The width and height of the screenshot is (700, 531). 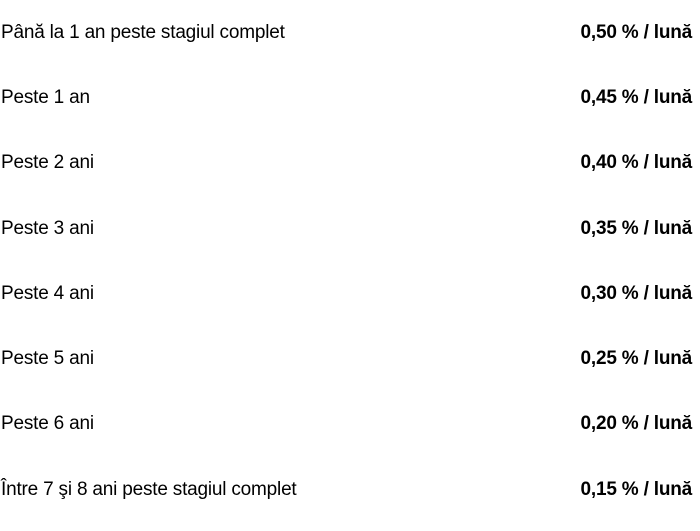 I want to click on row-label: Peste 2 ani, so click(x=47, y=162).